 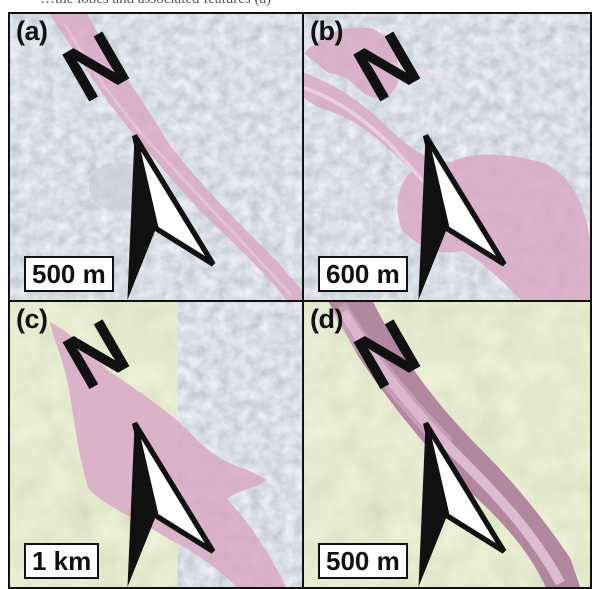 What do you see at coordinates (326, 31) in the screenshot?
I see `panel-label: (b)` at bounding box center [326, 31].